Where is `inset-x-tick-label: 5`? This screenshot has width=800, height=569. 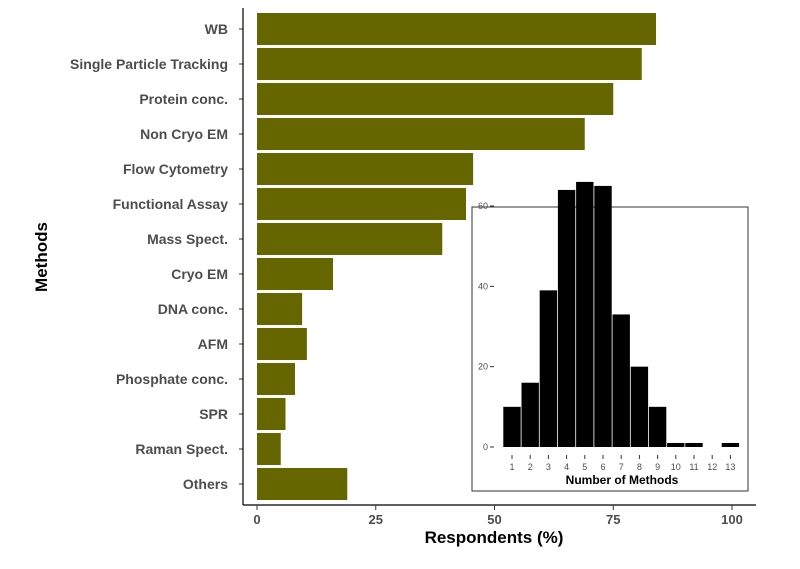 inset-x-tick-label: 5 is located at coordinates (584, 467).